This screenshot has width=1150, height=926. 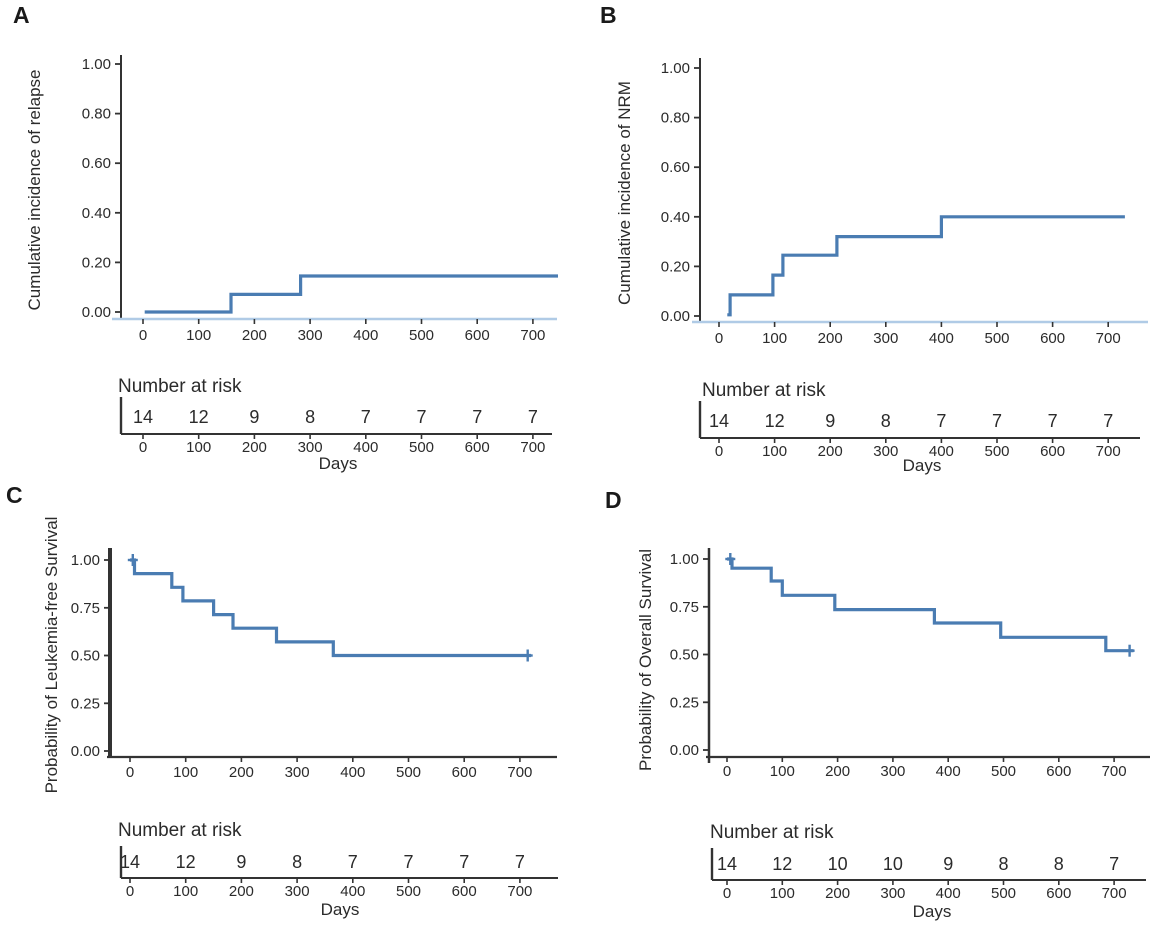 I want to click on panel-c-letter: C, so click(x=14, y=495).